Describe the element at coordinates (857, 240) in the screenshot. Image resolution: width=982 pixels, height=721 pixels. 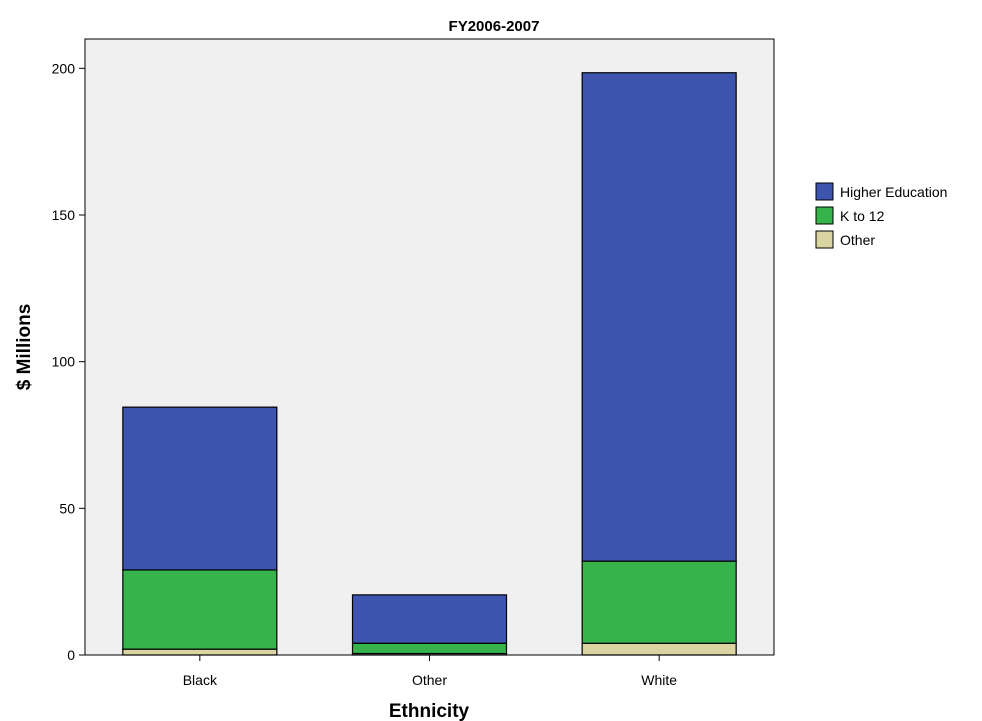
I see `legend-label: Other` at that location.